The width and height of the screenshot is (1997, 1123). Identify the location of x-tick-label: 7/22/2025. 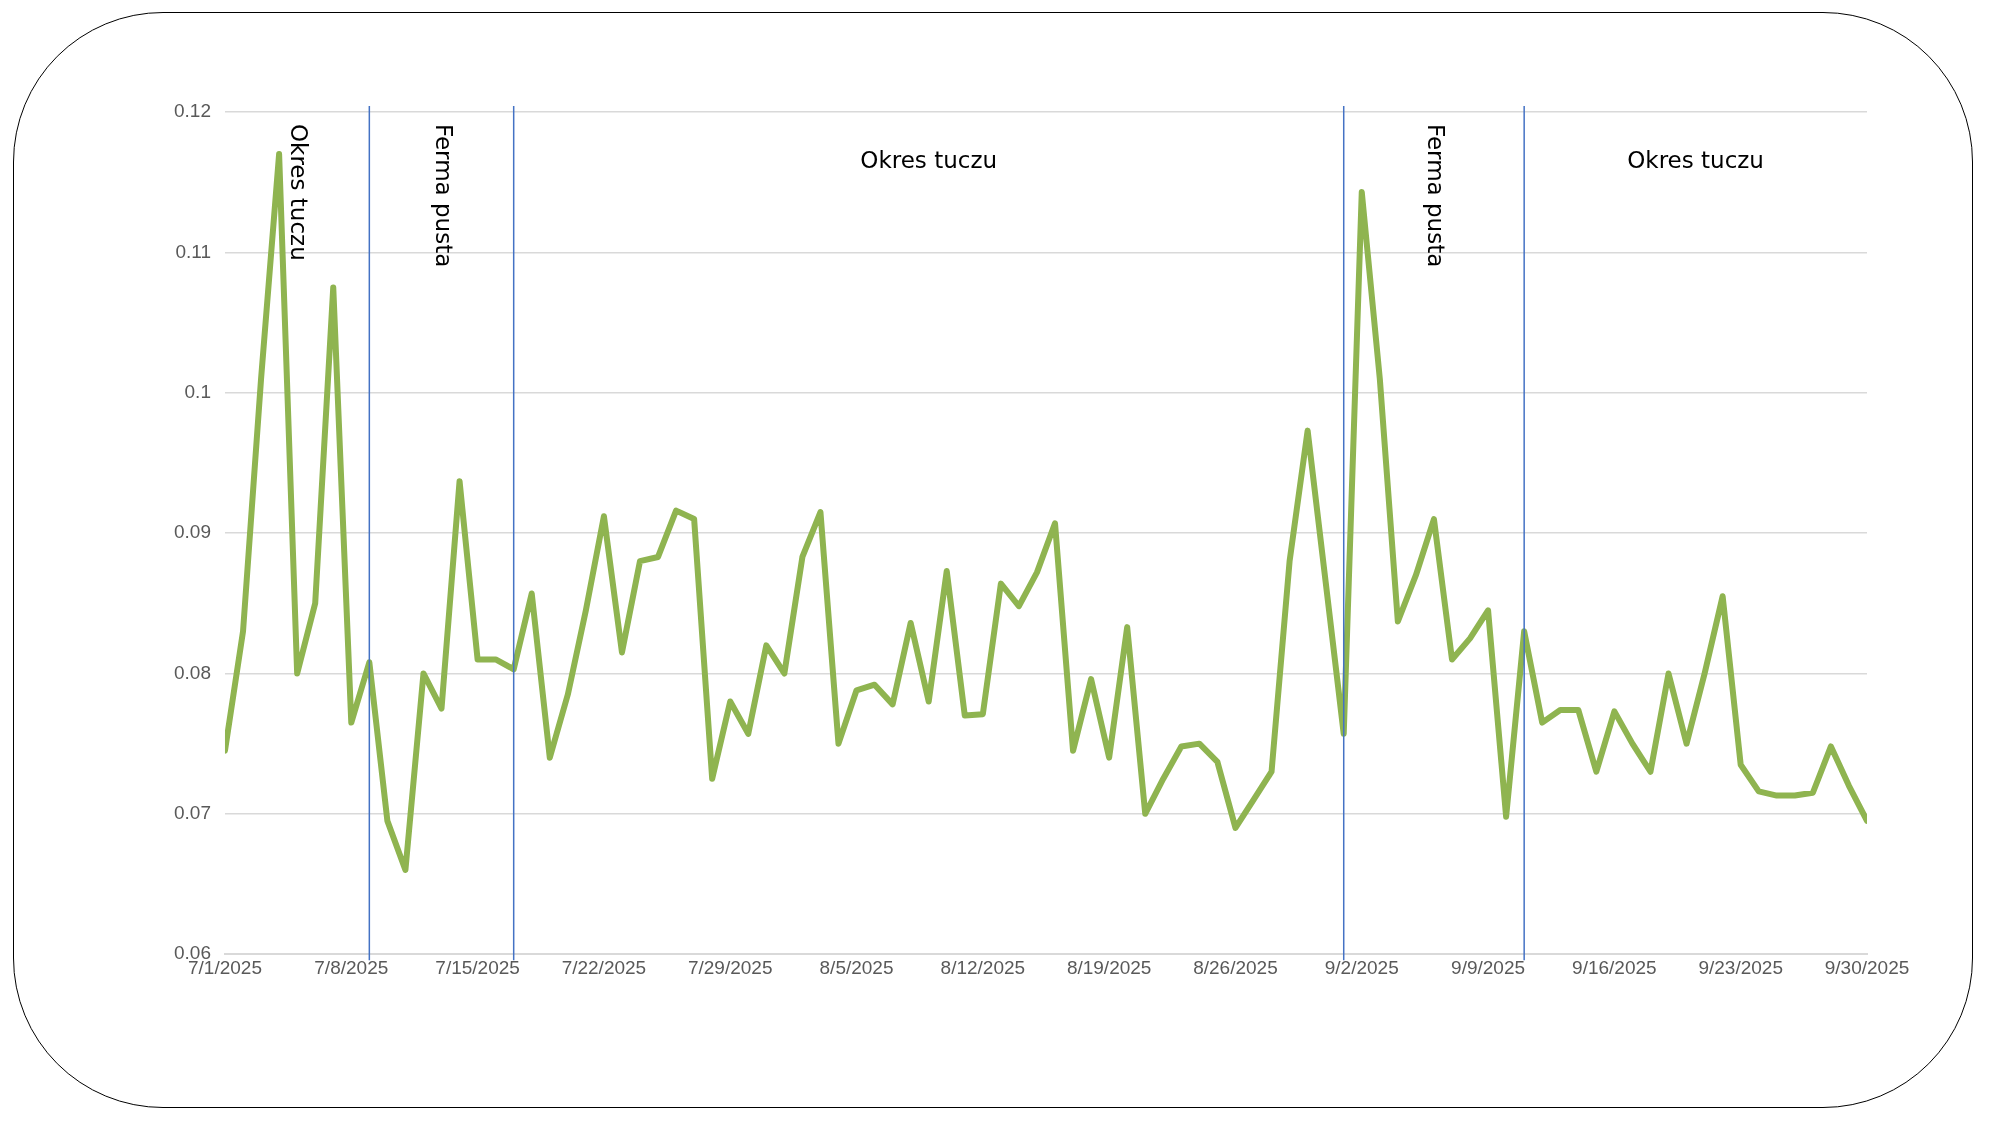
(604, 967).